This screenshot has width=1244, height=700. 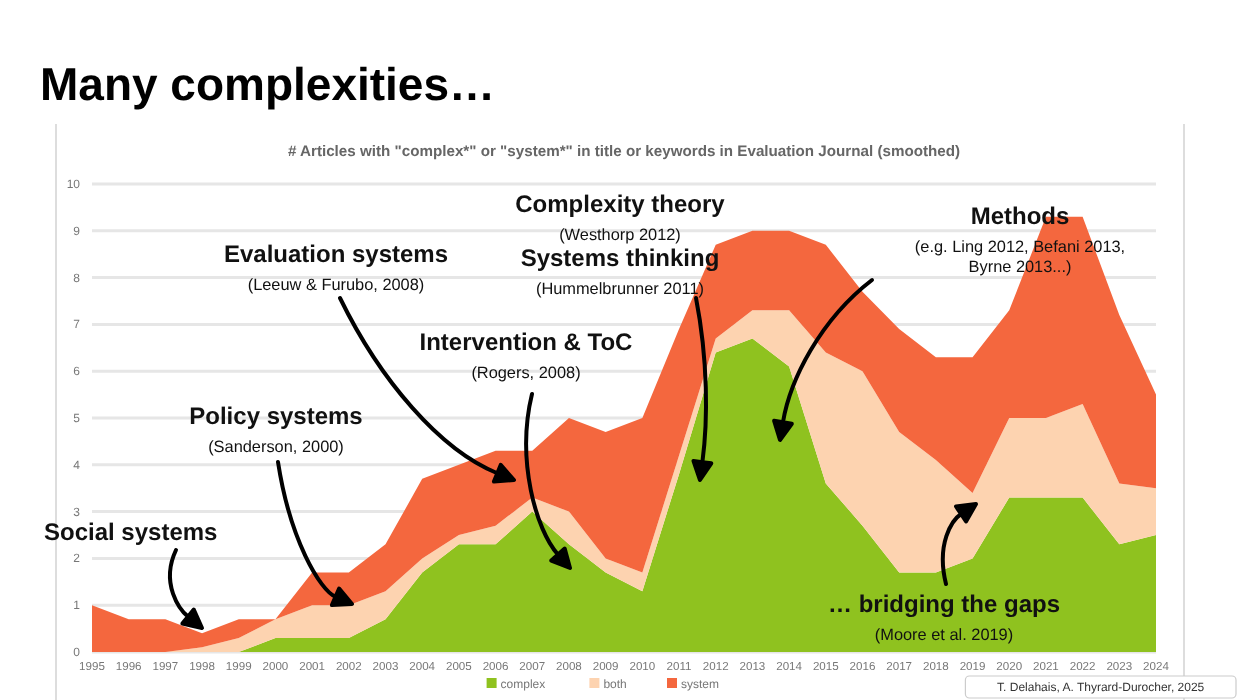 I want to click on annotation: Social systems, so click(x=131, y=532).